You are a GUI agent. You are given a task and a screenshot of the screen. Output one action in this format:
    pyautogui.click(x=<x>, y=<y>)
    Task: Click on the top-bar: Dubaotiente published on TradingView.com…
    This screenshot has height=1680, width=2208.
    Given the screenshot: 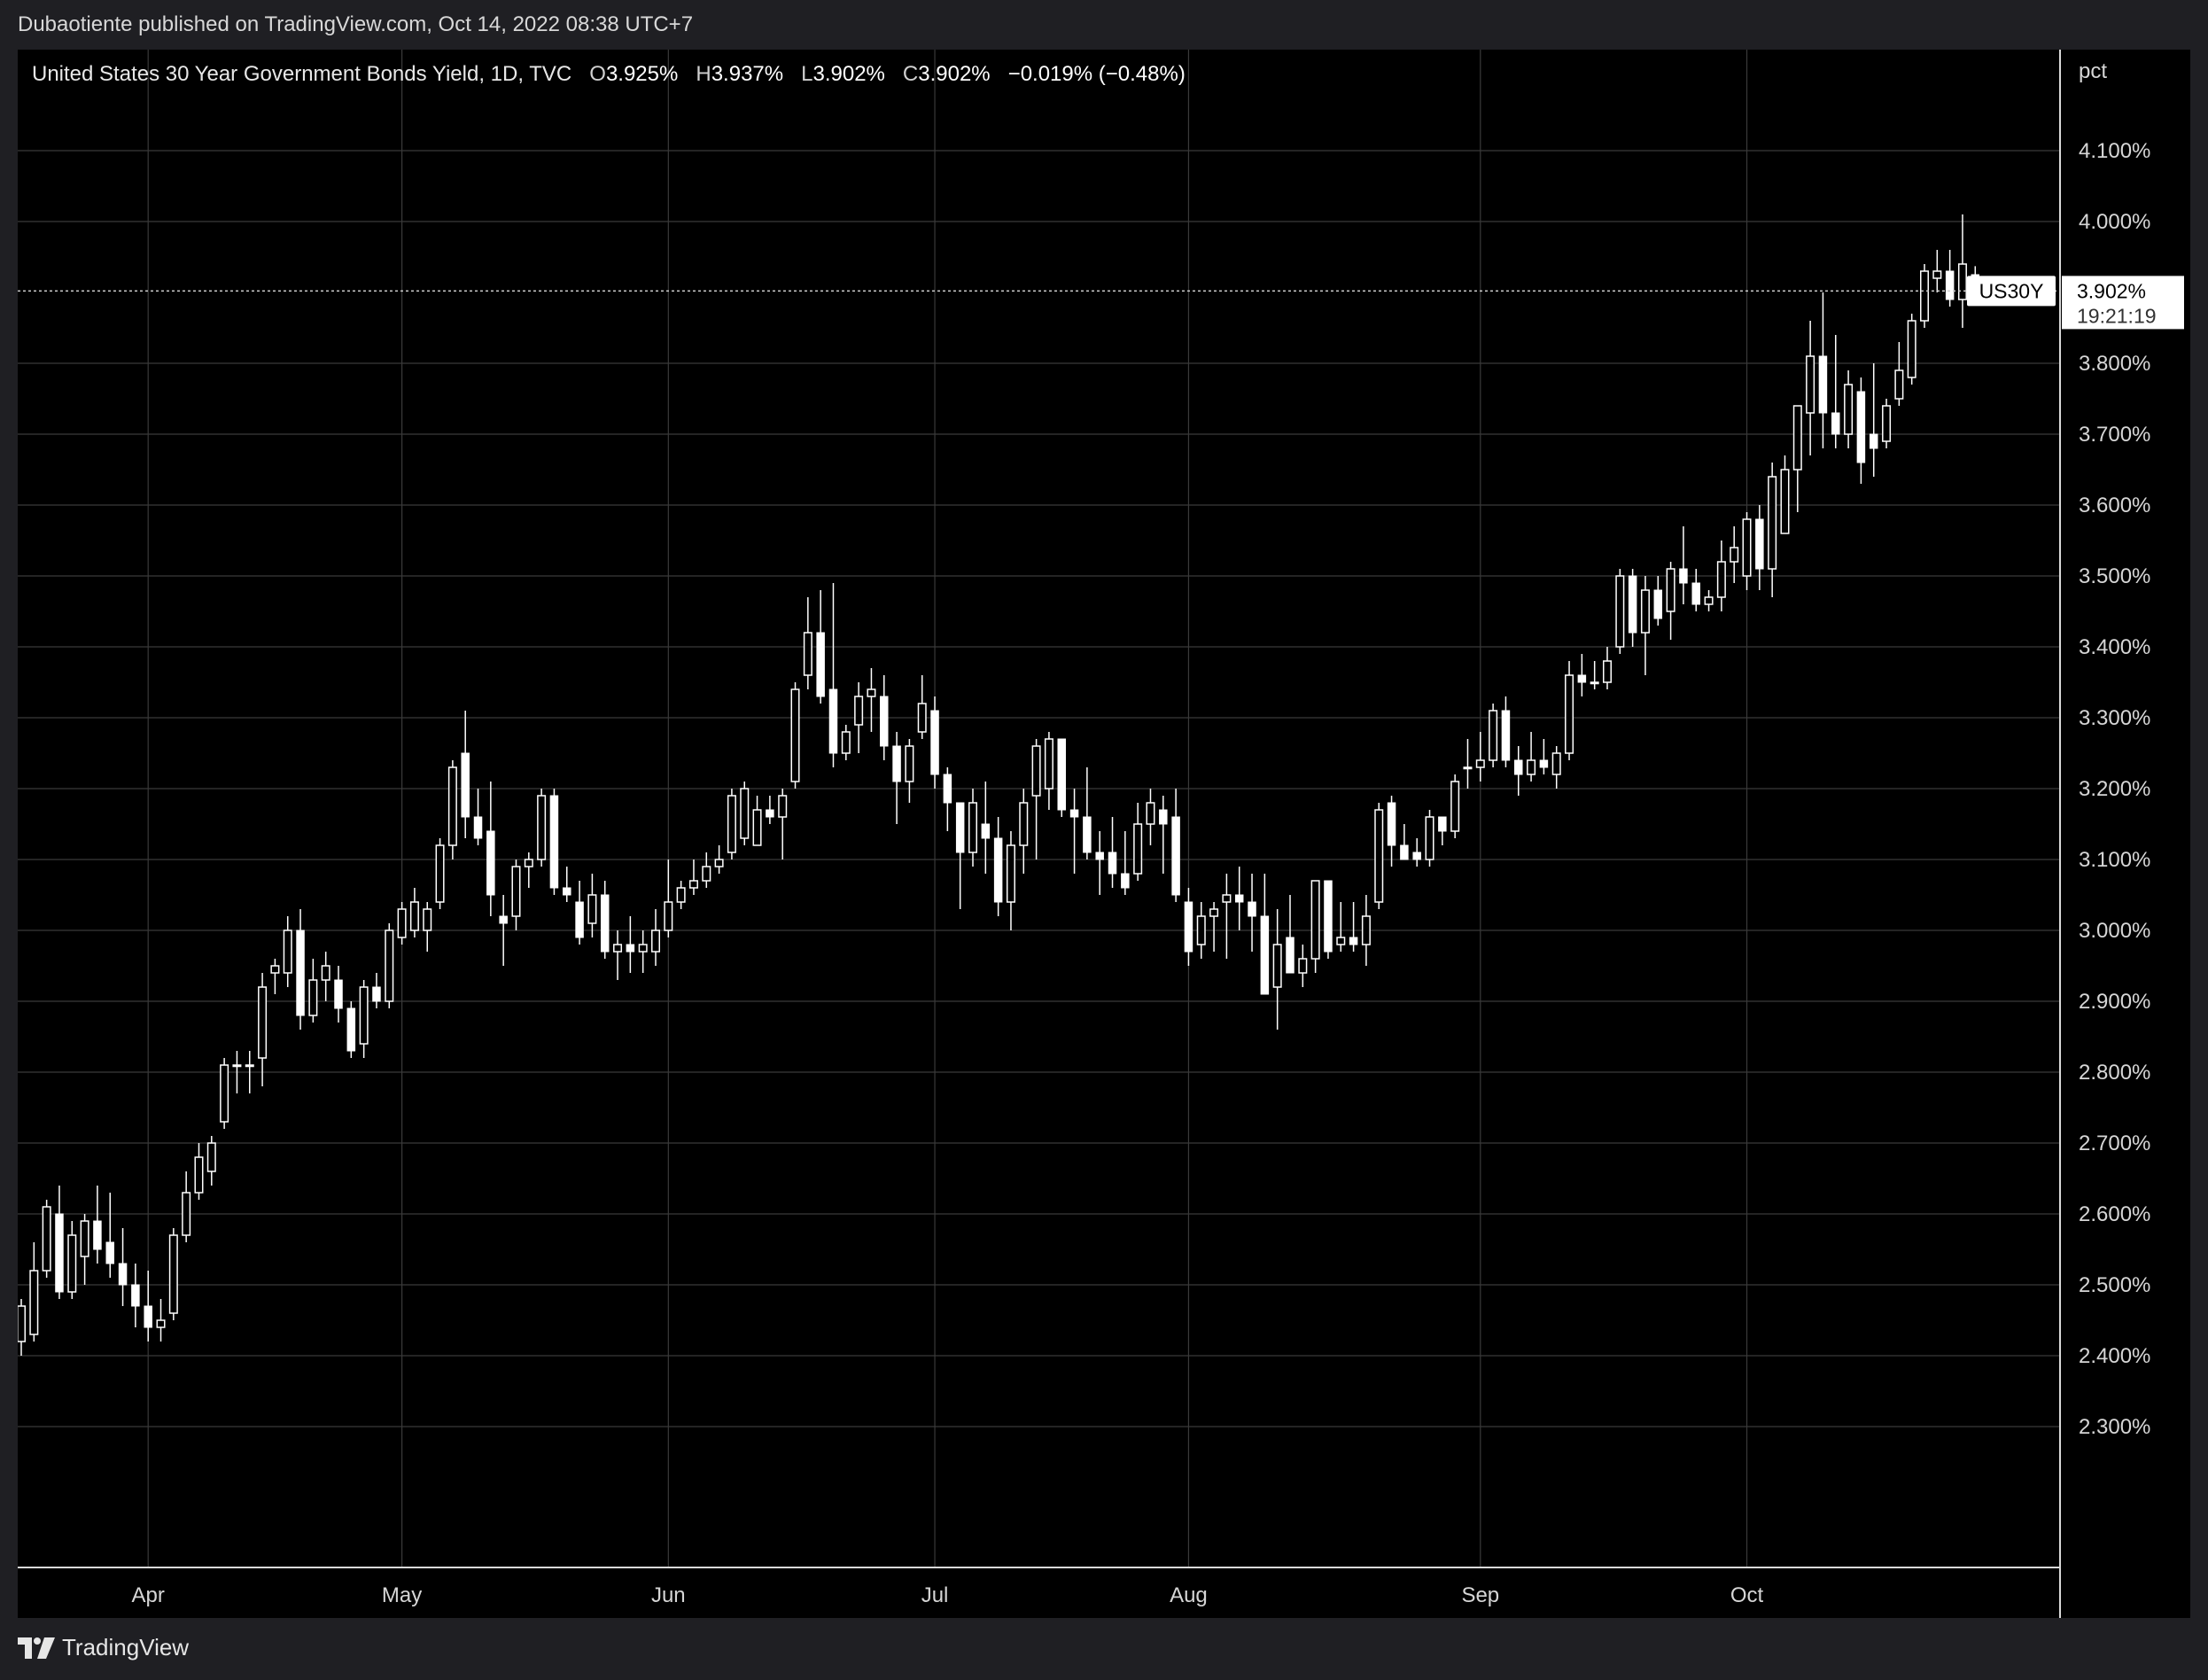 What is the action you would take?
    pyautogui.click(x=1104, y=27)
    